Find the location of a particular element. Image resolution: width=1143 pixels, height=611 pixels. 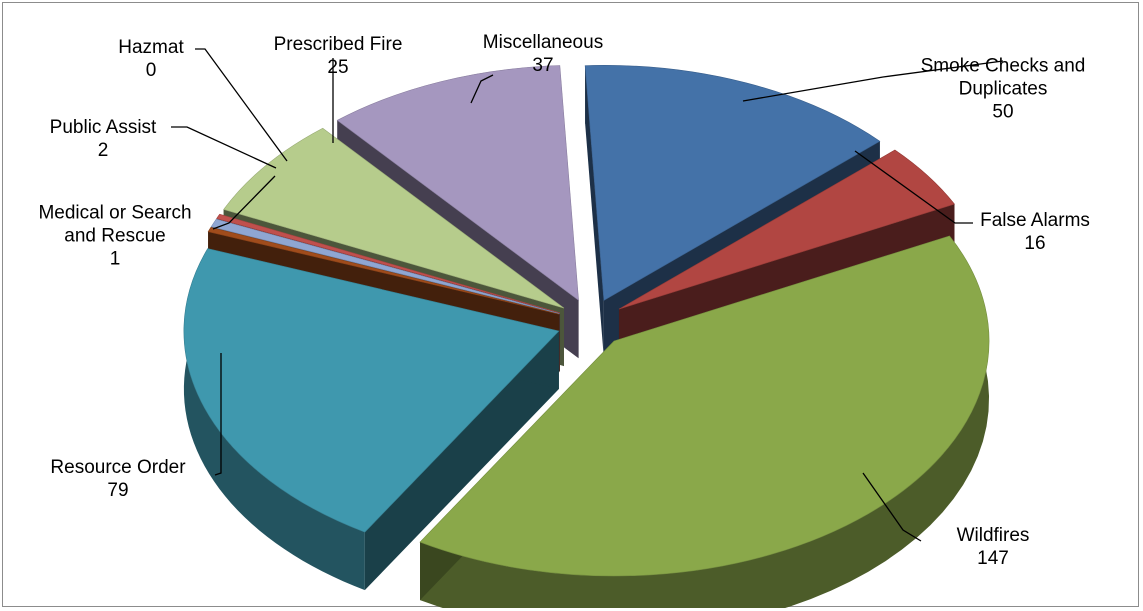

slice-prescribed-fire is located at coordinates (394, 218).